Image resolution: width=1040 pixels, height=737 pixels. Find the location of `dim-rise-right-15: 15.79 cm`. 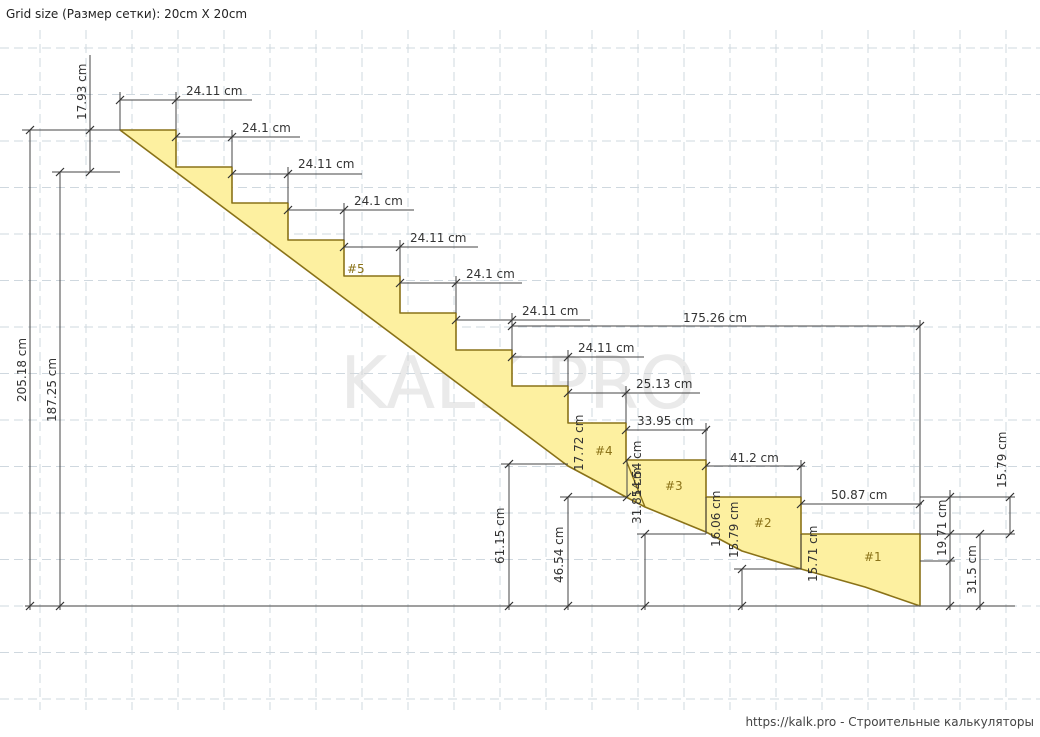

dim-rise-right-15: 15.79 cm is located at coordinates (1002, 460).